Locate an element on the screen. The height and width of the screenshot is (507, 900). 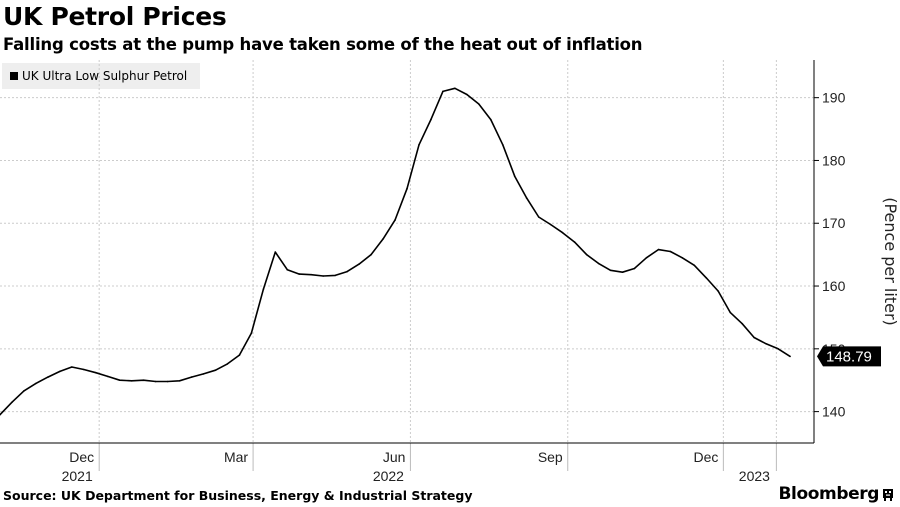
y-tick-label: 190 is located at coordinates (834, 98).